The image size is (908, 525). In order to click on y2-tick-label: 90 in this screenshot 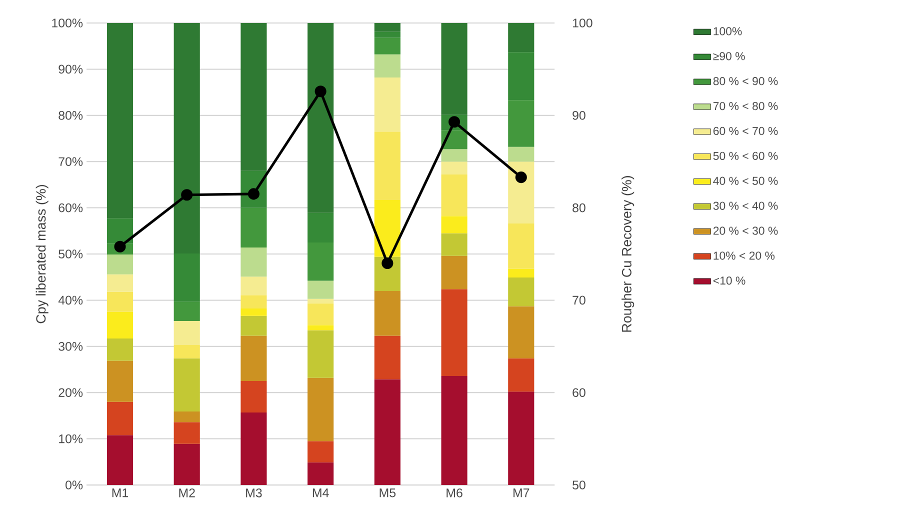, I will do `click(579, 115)`.